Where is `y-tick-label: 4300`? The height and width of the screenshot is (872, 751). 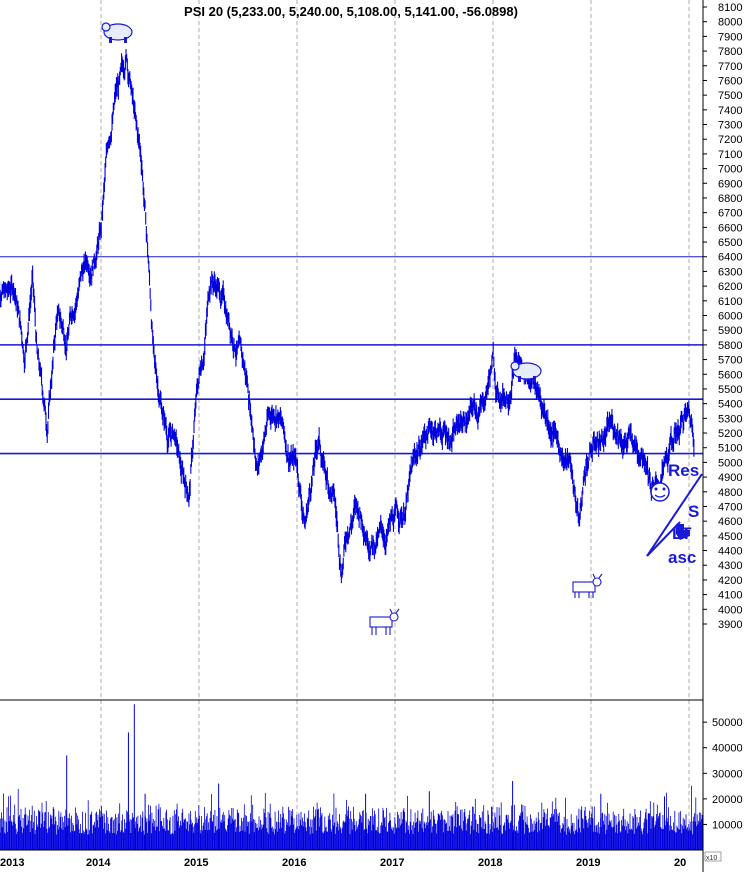
y-tick-label: 4300 is located at coordinates (730, 566).